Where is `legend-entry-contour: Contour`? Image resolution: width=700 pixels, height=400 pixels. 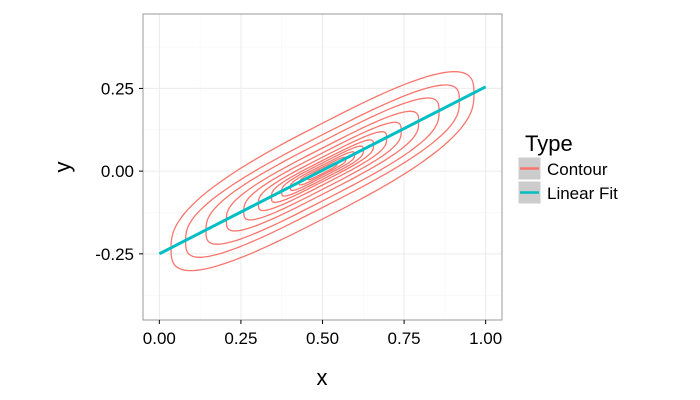
legend-entry-contour: Contour is located at coordinates (562, 168).